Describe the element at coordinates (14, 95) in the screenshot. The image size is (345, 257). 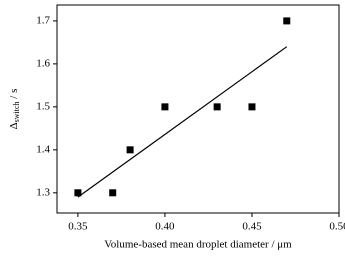
I see `y-label-unit: / s` at that location.